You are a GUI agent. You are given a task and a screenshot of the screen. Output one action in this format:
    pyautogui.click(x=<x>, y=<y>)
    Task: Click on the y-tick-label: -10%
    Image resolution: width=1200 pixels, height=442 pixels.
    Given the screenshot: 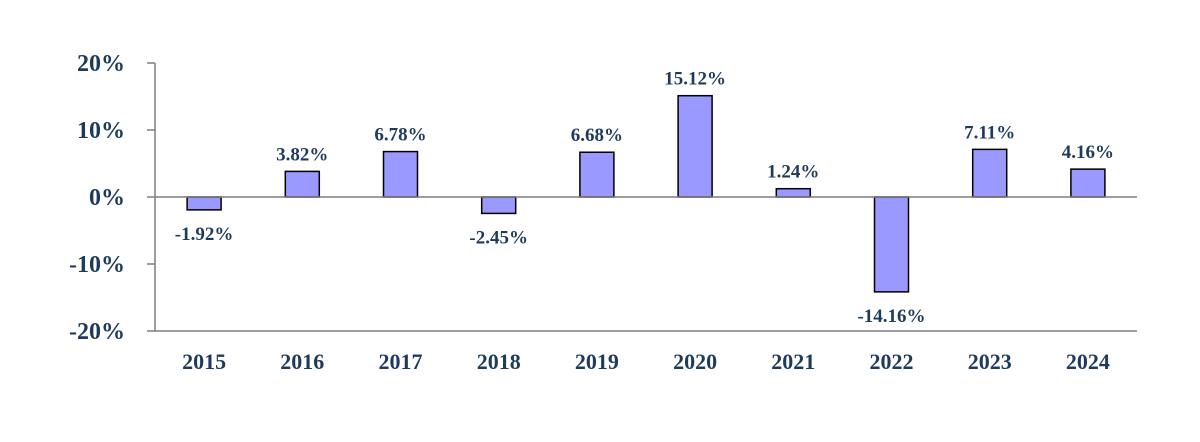 What is the action you would take?
    pyautogui.click(x=97, y=265)
    